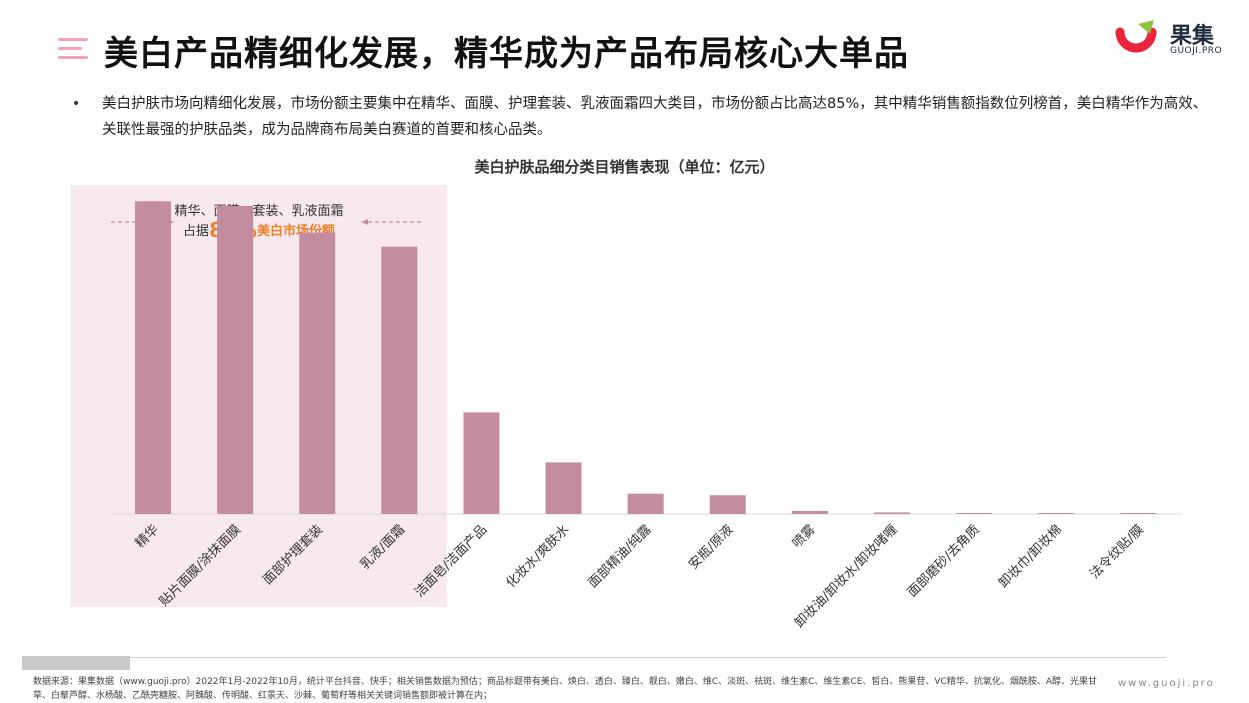 This screenshot has height=703, width=1249. Describe the element at coordinates (76, 663) in the screenshot. I see `footer-accent-bar` at that location.